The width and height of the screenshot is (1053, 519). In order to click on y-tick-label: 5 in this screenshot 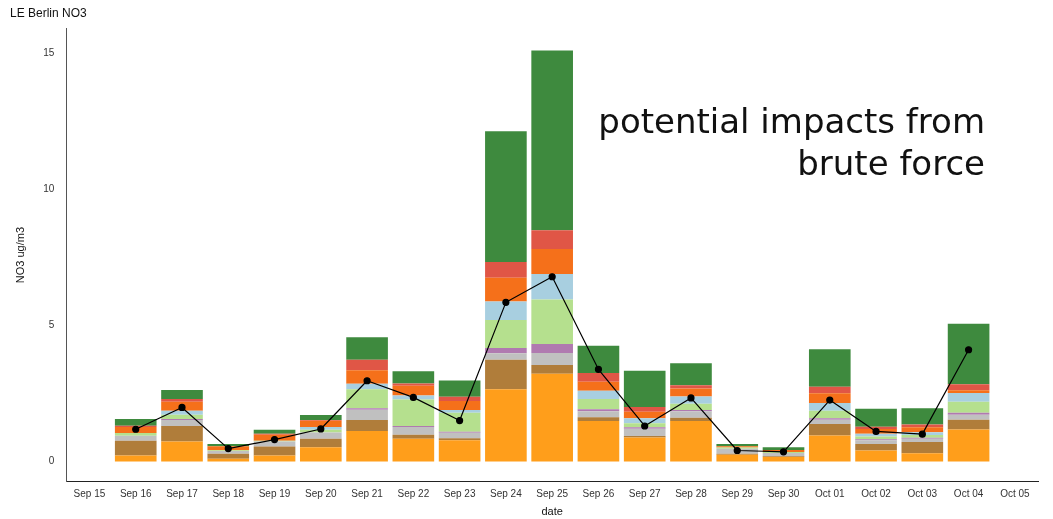, I will do `click(51, 324)`.